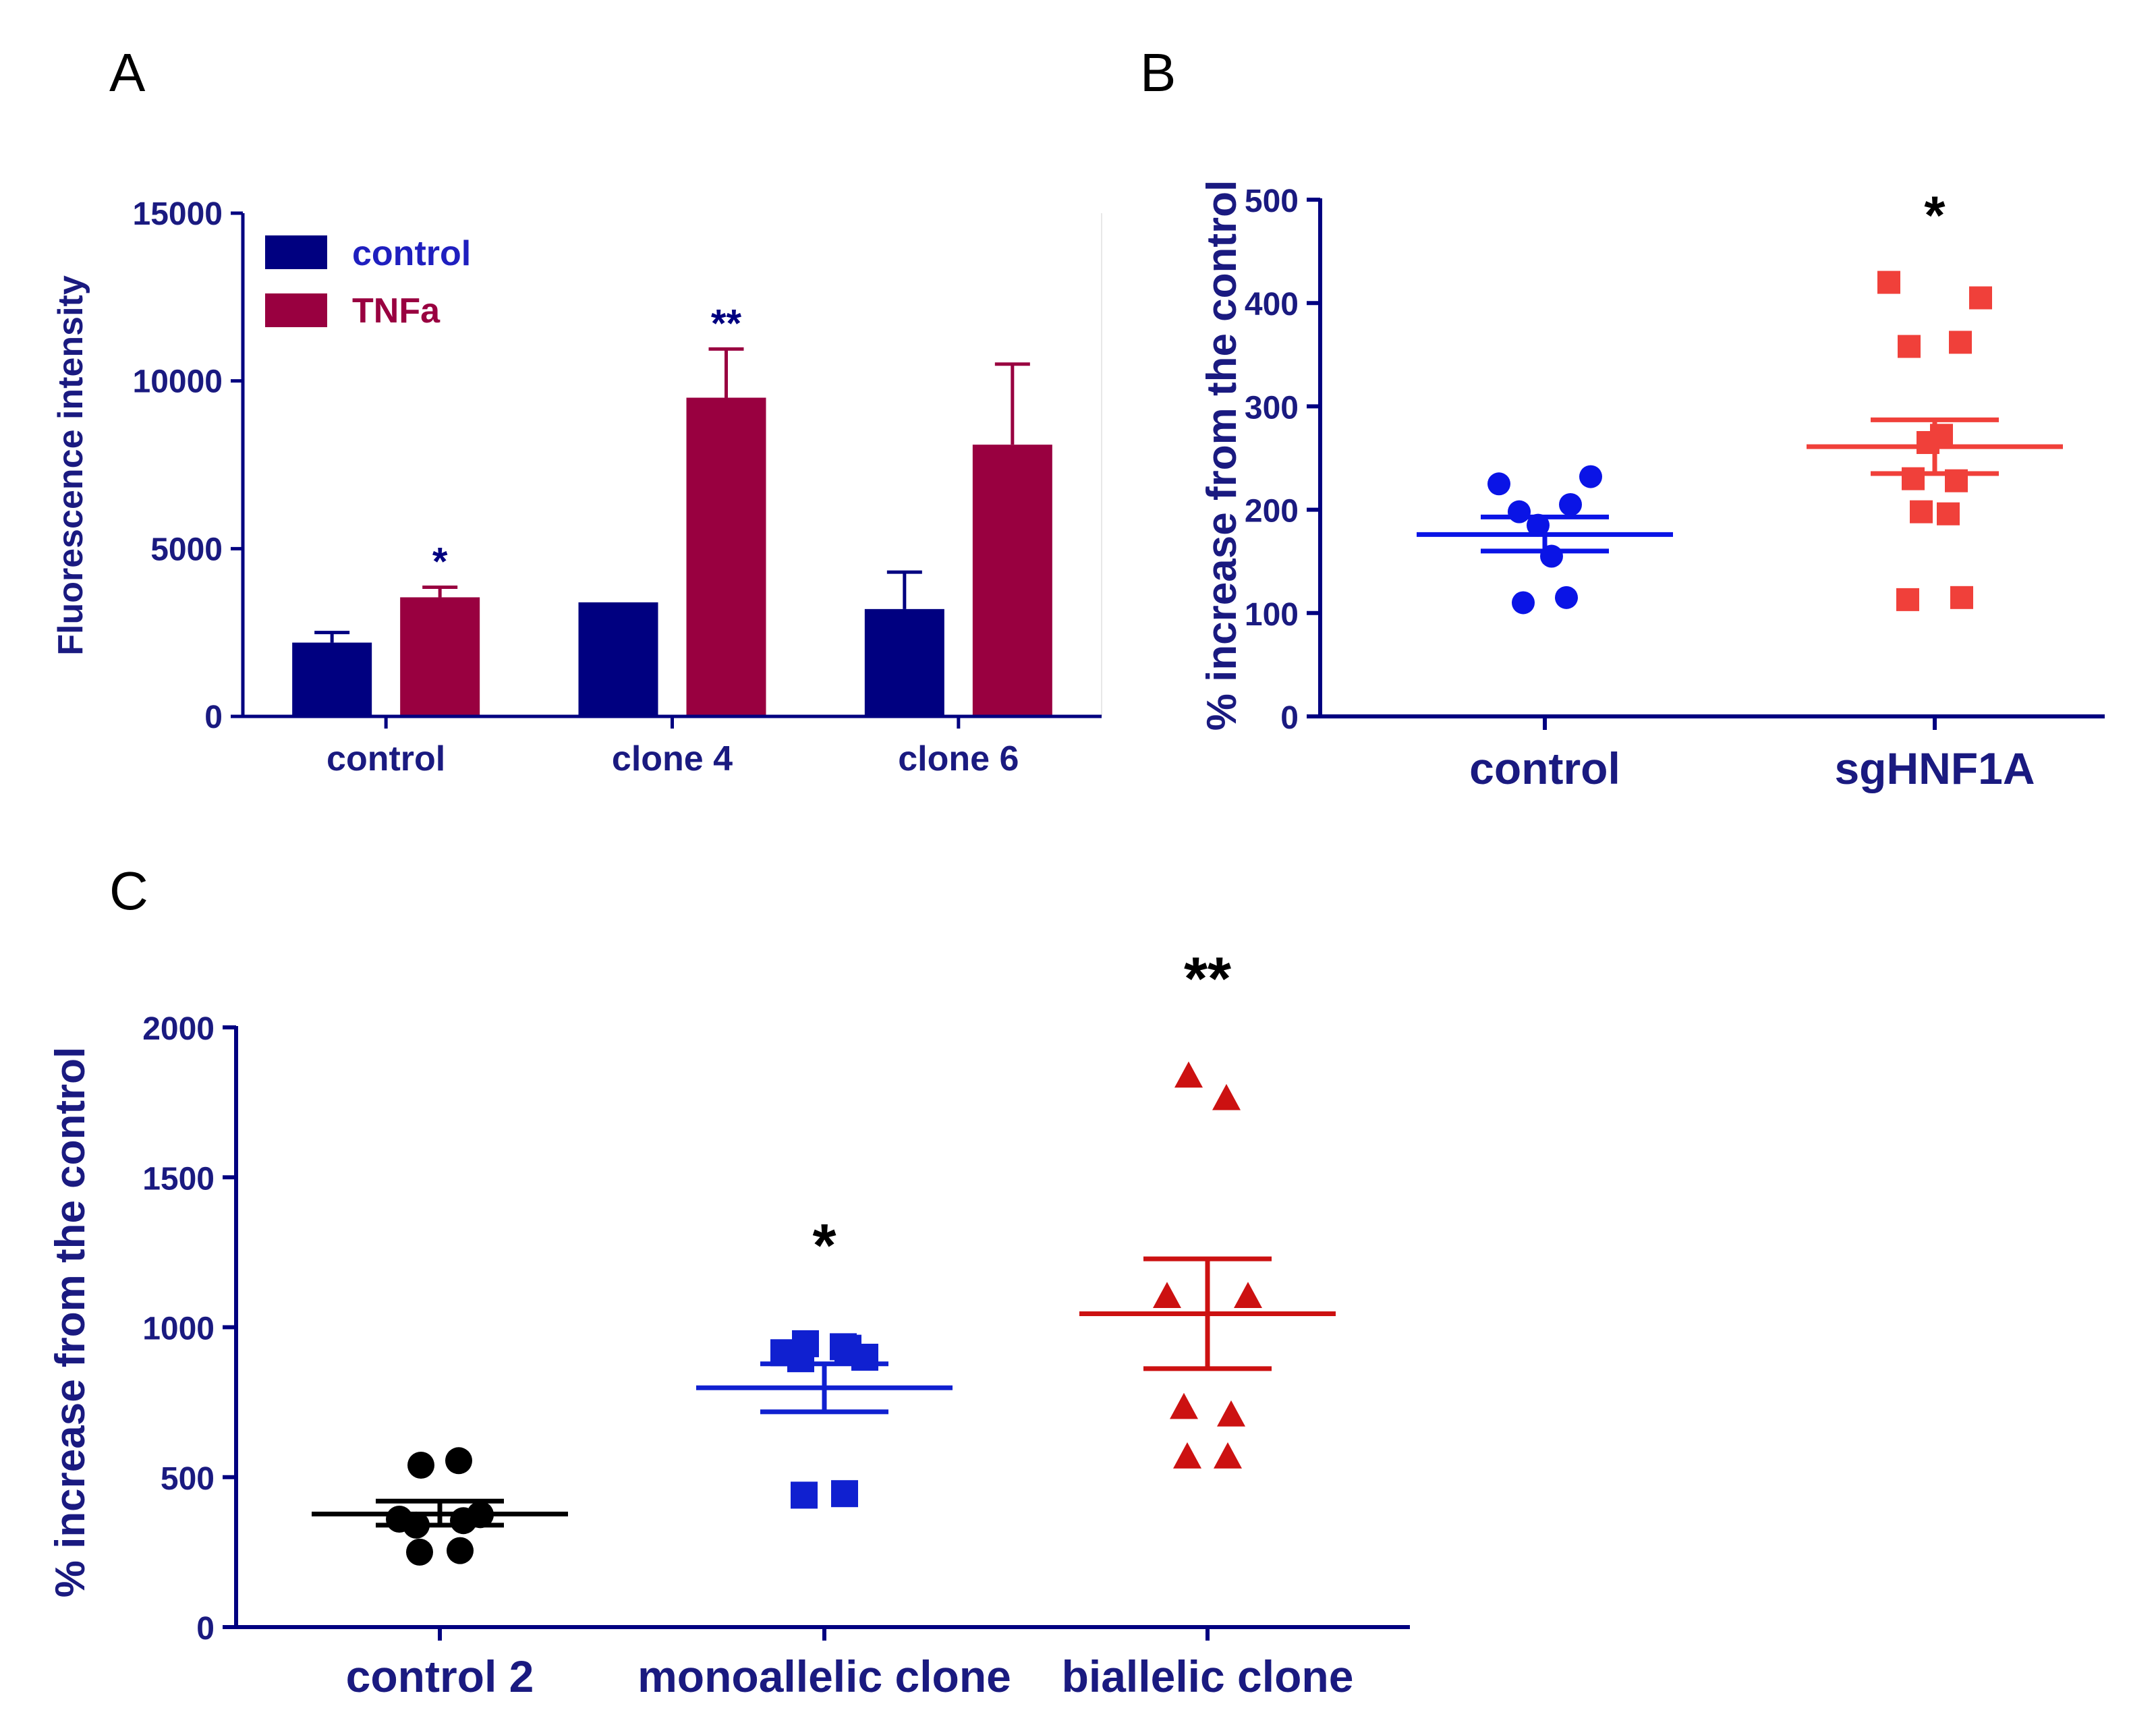 The width and height of the screenshot is (2156, 1733). Describe the element at coordinates (1207, 979) in the screenshot. I see `panel-c-significance-biallelic-clone: **` at that location.